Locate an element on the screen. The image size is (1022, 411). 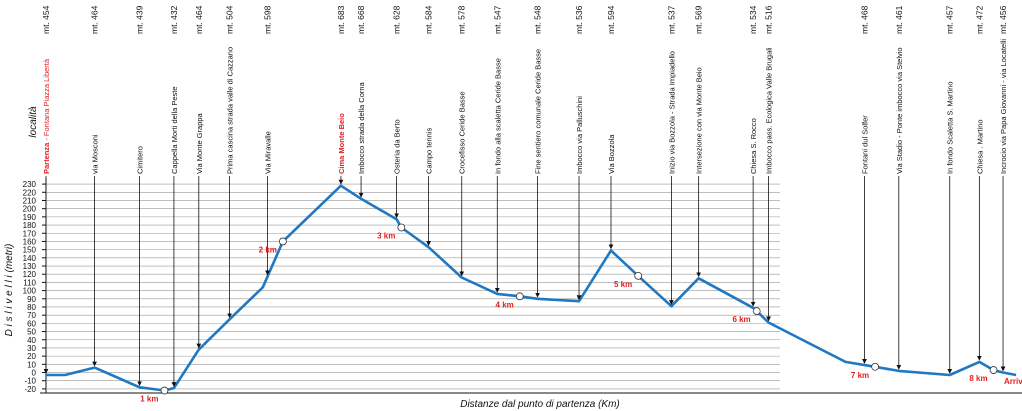
location-name: Osteria da Berto is located at coordinates (397, 146).